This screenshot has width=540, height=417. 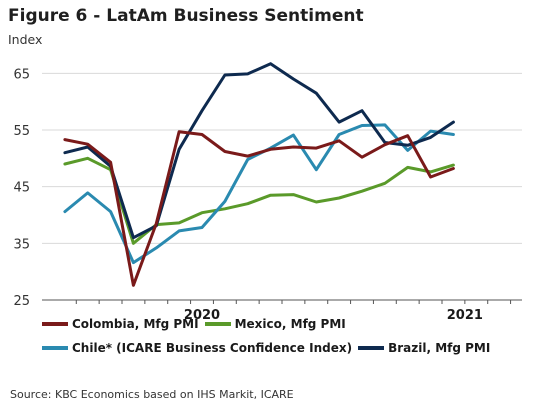 I want to click on y-tick-label: 65, so click(x=21, y=74).